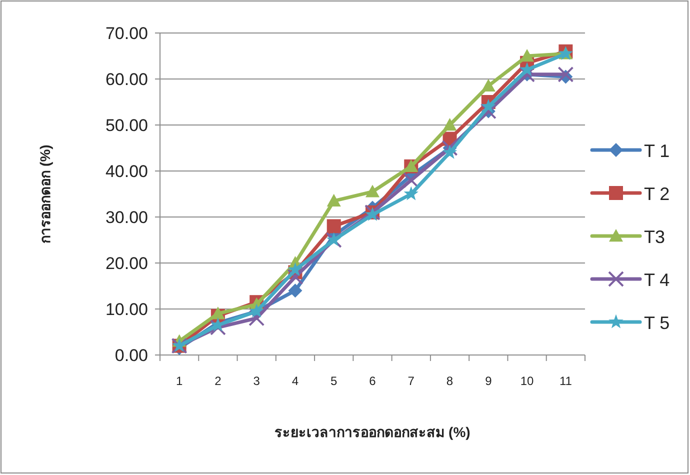  I want to click on y-tick-label: 60.00, so click(126, 79).